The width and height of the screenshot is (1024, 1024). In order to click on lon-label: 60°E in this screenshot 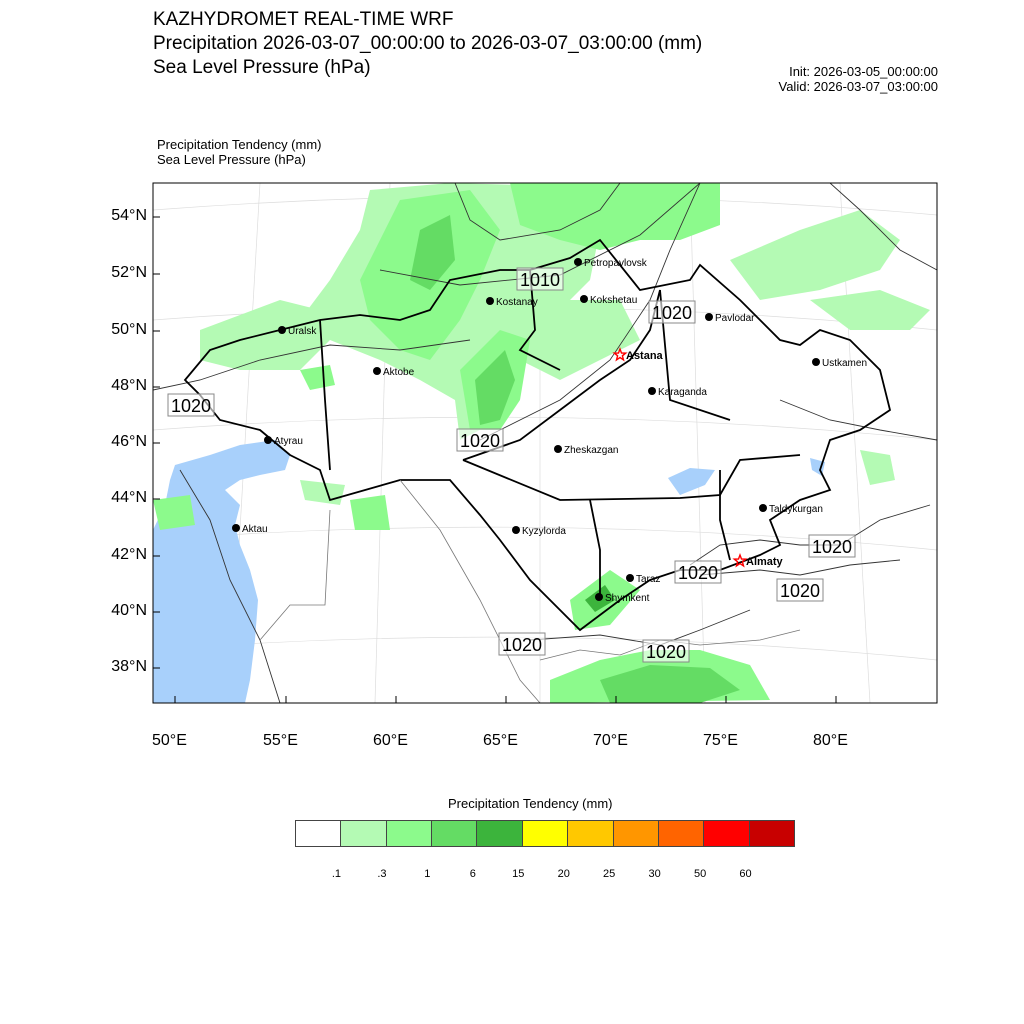, I will do `click(390, 740)`.